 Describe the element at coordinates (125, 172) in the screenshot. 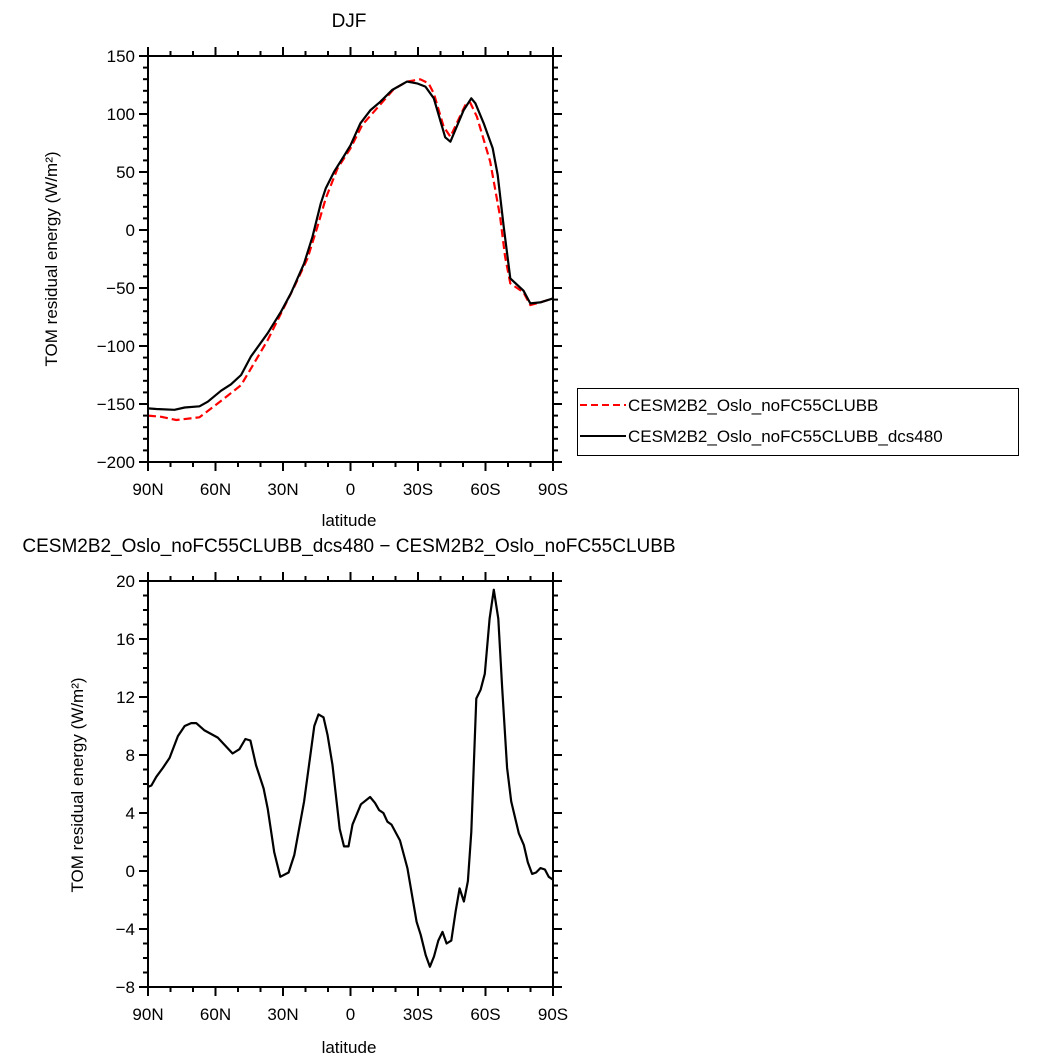

I see `y-tick-label: 50` at that location.